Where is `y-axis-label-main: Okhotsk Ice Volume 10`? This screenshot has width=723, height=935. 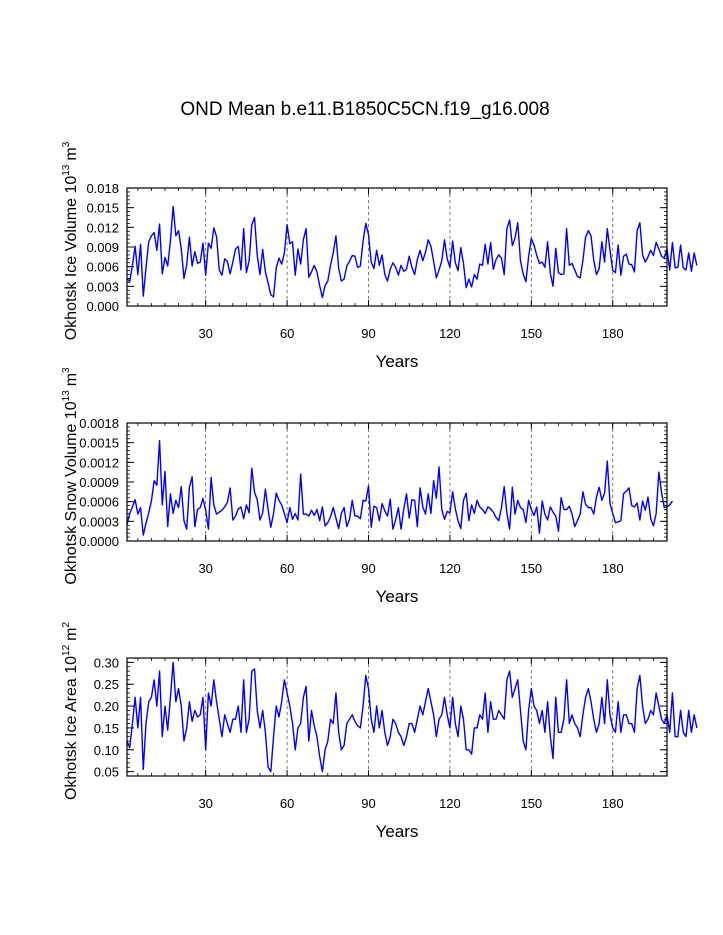 y-axis-label-main: Okhotsk Ice Volume 10 is located at coordinates (71, 258).